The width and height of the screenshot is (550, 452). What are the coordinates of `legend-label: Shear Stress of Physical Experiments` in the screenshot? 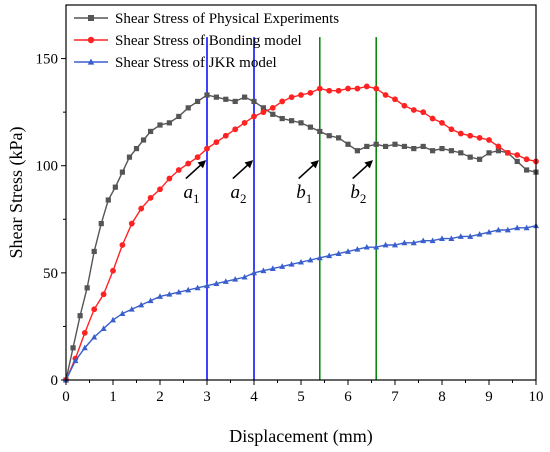 It's located at (227, 19).